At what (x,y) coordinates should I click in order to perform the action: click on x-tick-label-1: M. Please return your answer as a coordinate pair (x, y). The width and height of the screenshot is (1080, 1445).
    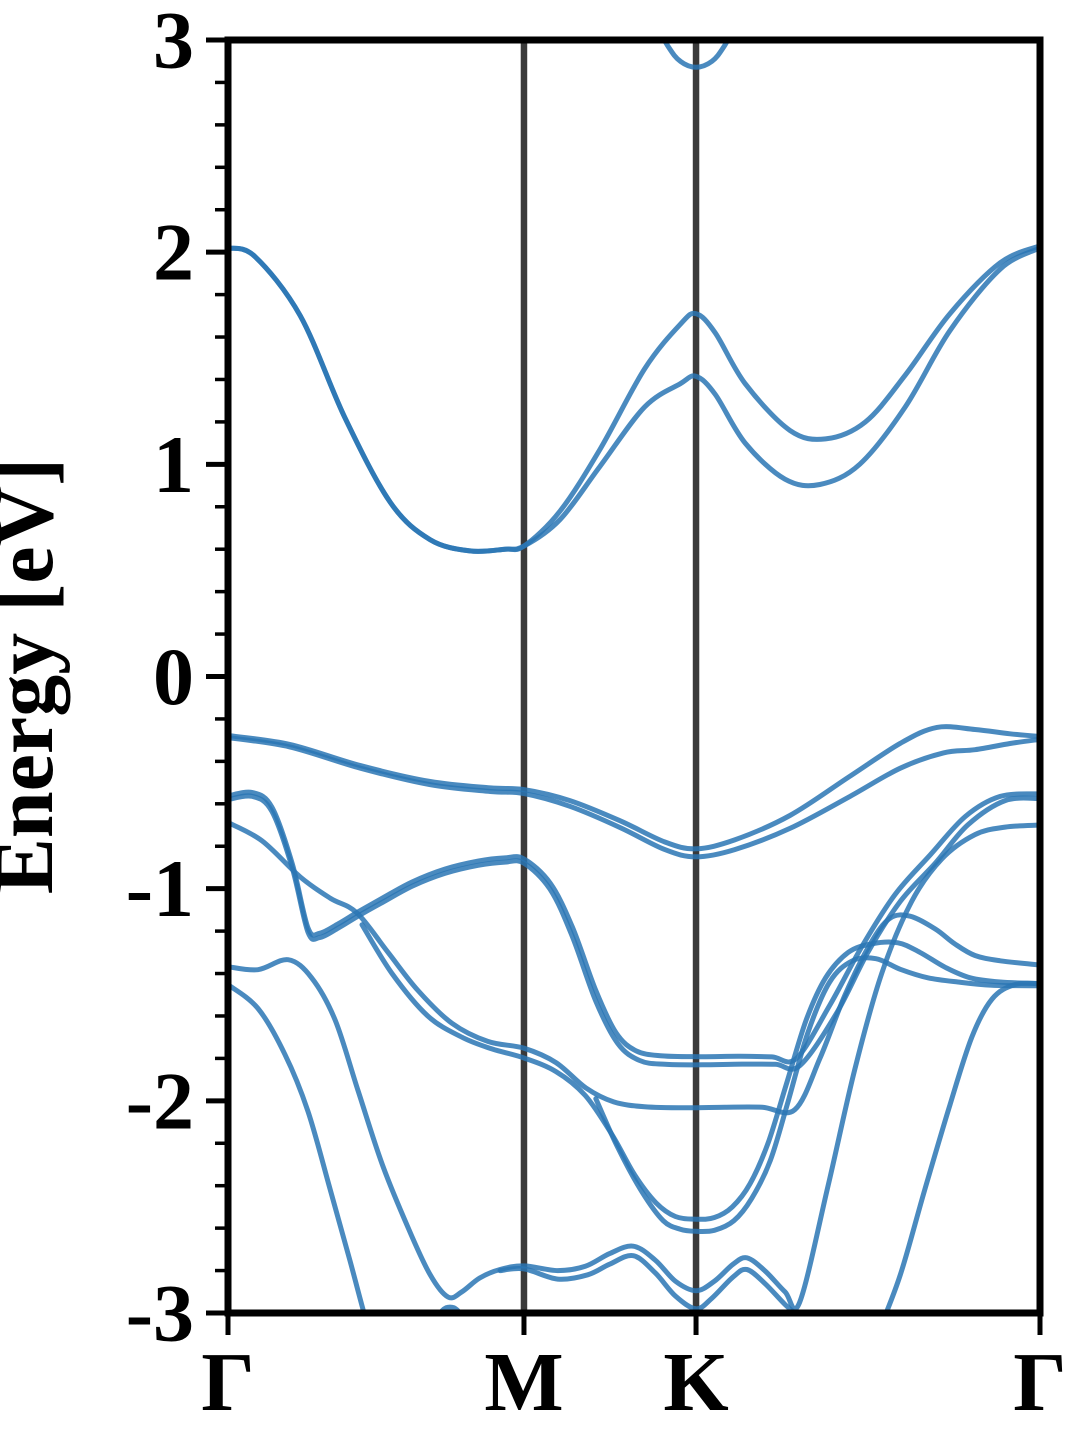
    Looking at the image, I should click on (523, 1382).